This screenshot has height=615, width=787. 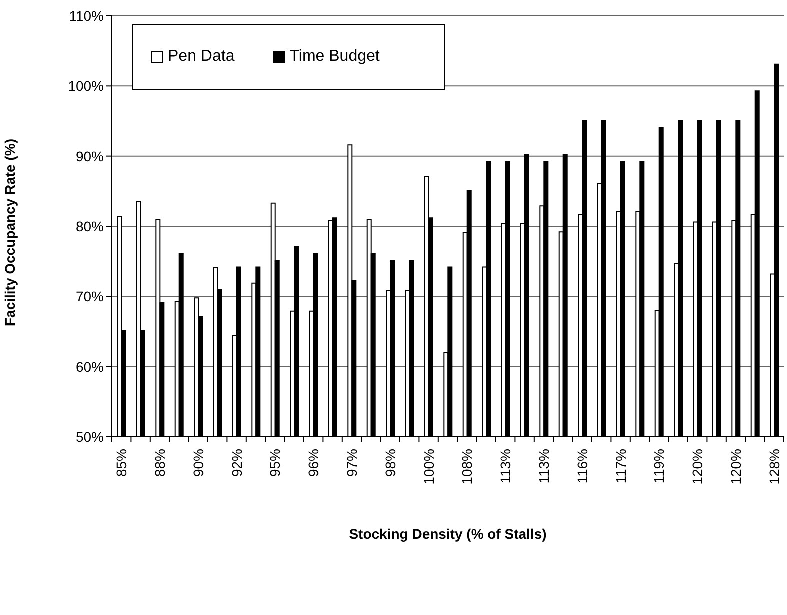 I want to click on x-tick-label: 100%, so click(x=428, y=467).